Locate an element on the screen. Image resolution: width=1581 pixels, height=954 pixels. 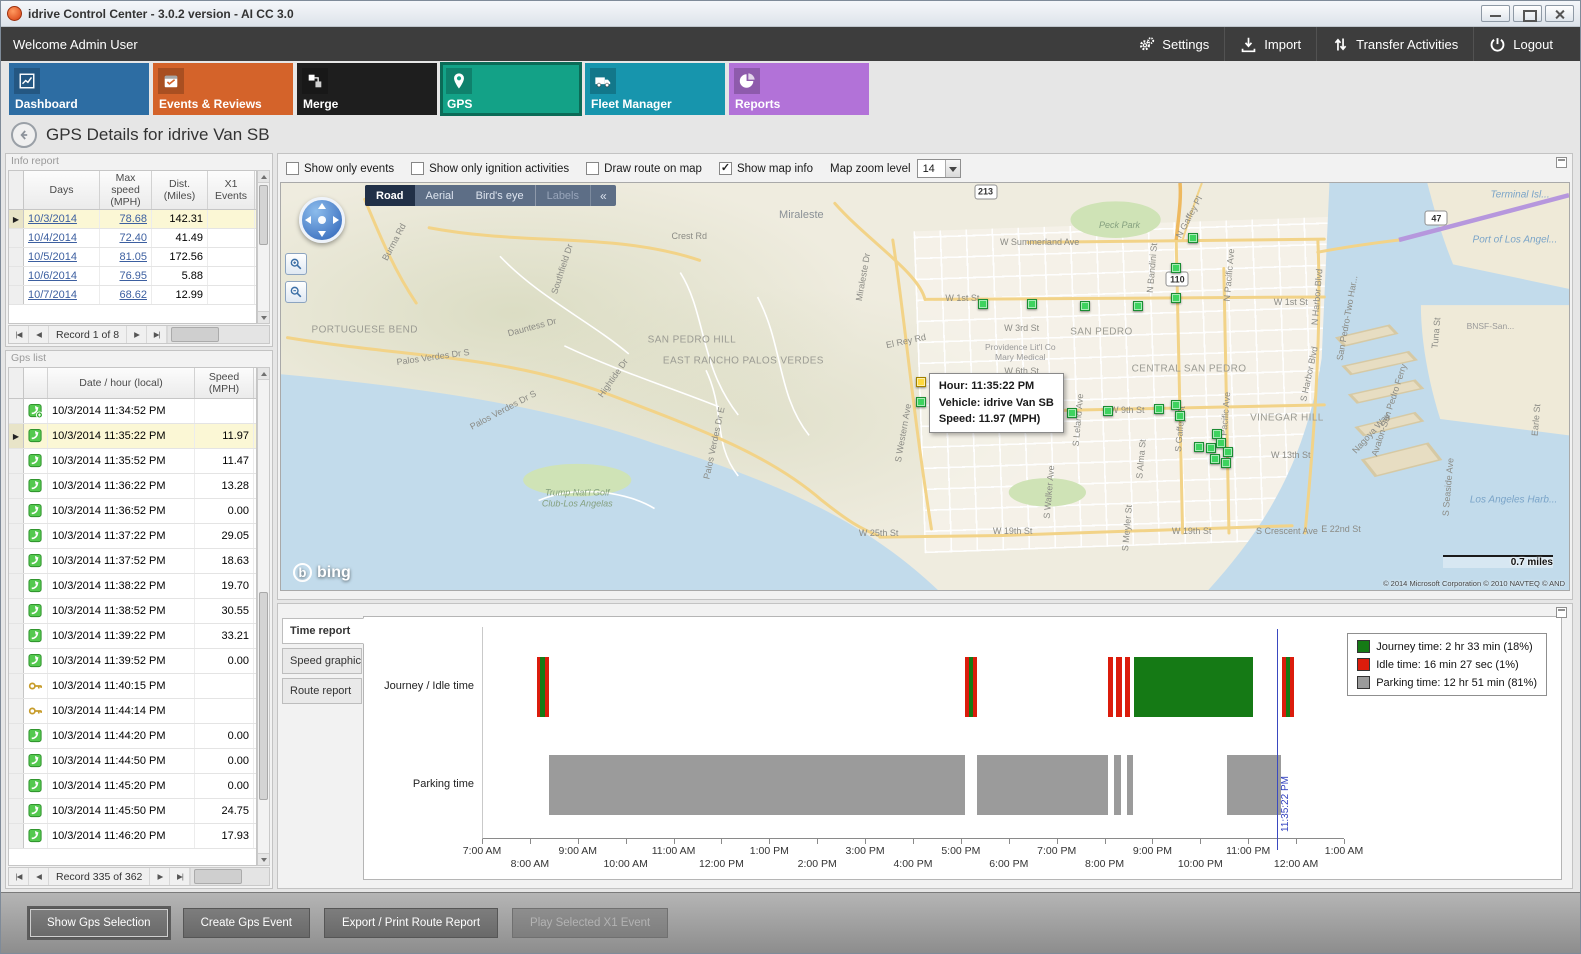
list-item: 10/3/2014 11:38:52 PM 30.55 is located at coordinates (132, 611).